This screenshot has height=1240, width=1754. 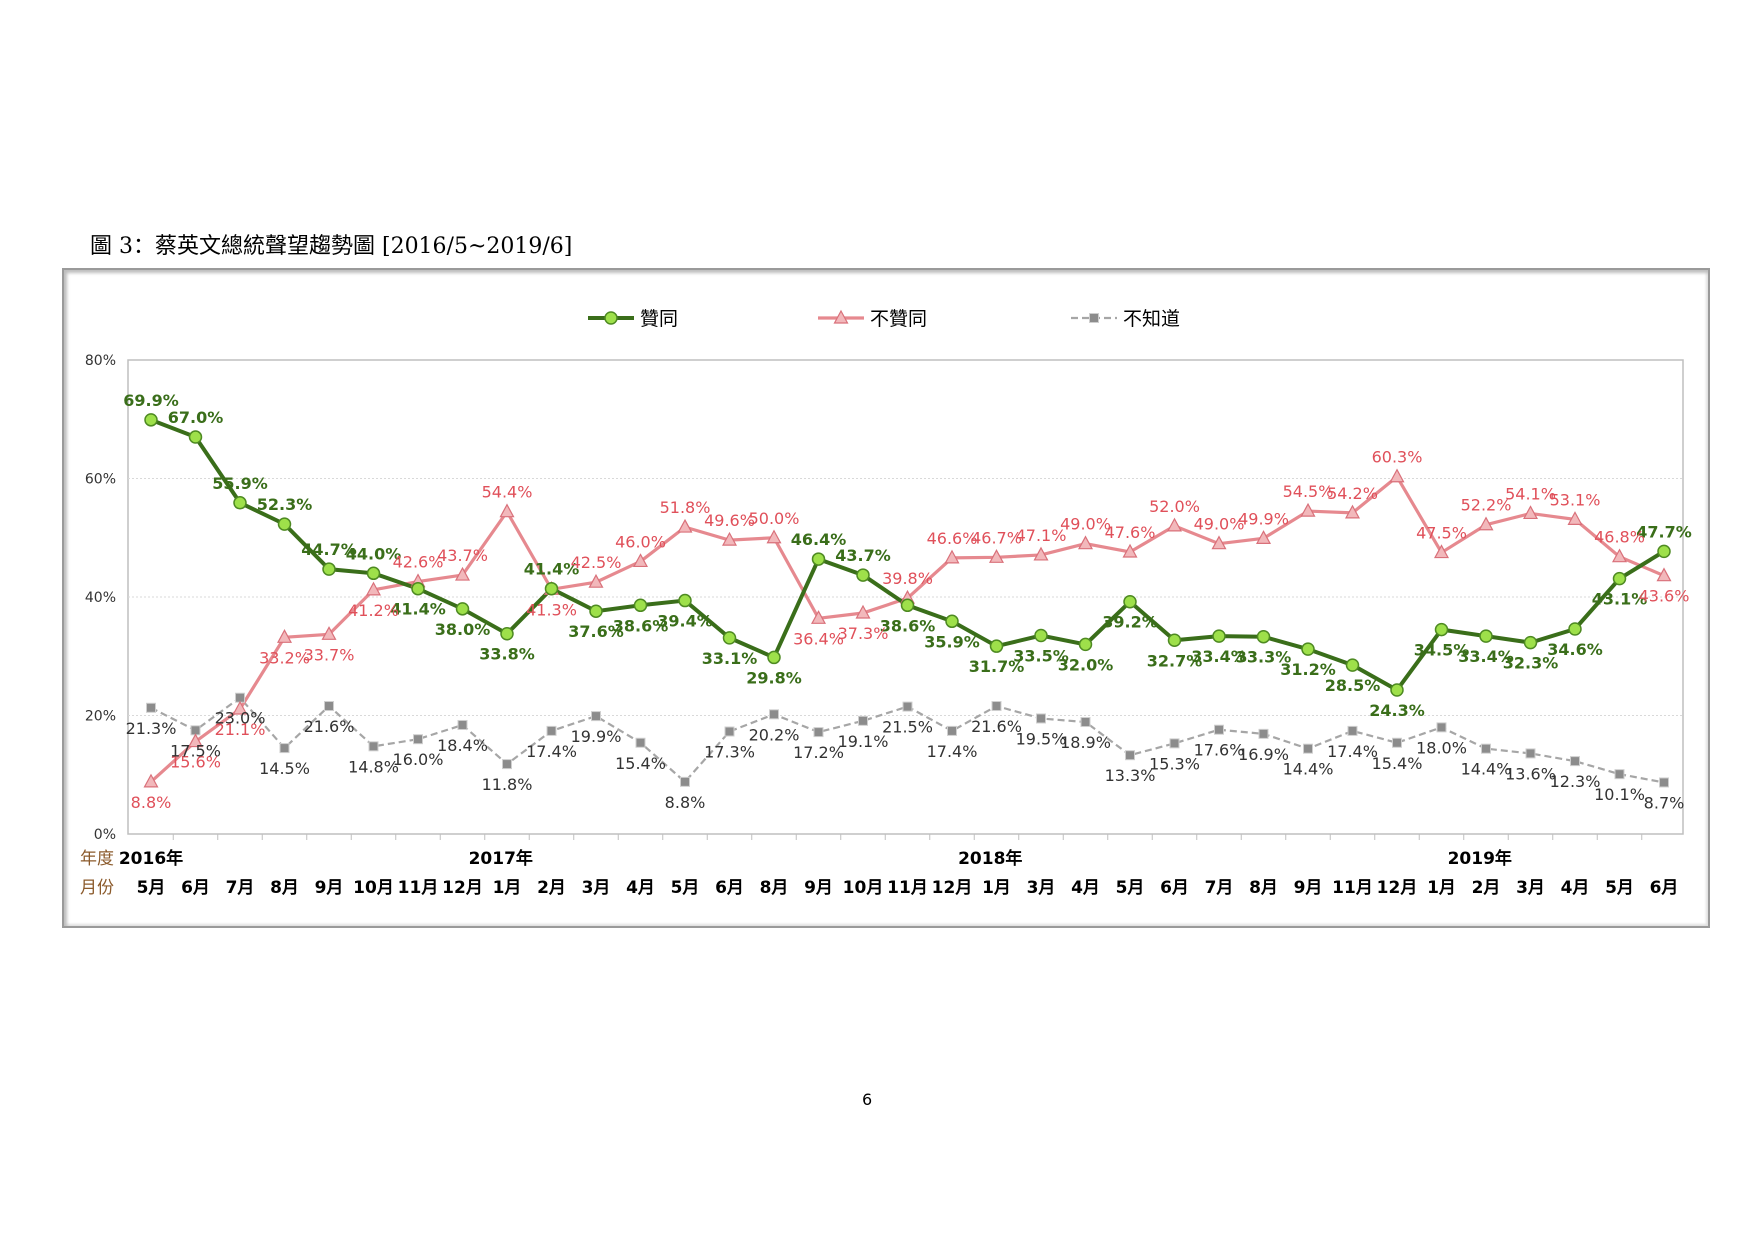 What do you see at coordinates (551, 609) in the screenshot?
I see `data-label-disapprove: 41.3%` at bounding box center [551, 609].